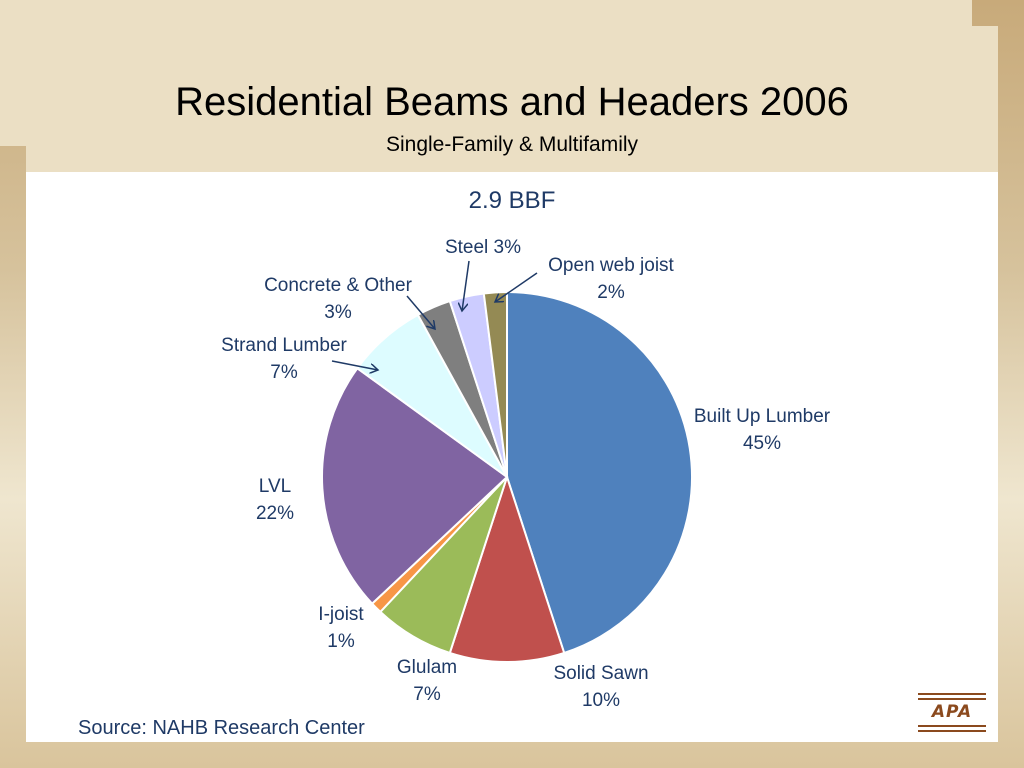  Describe the element at coordinates (601, 673) in the screenshot. I see `label-name: Solid Sawn` at that location.